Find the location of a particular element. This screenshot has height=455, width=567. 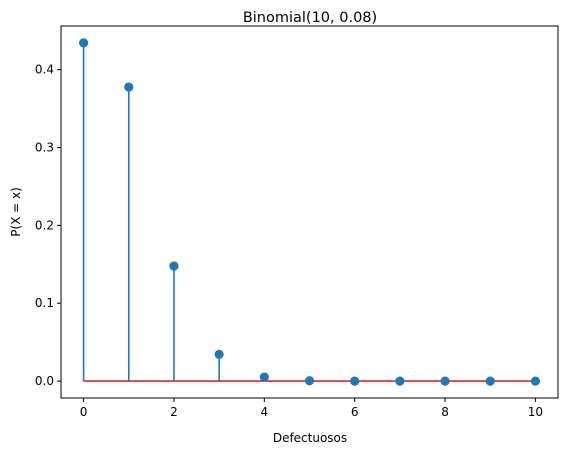

y-axis: 0.0 0.1 0.2 0.3 0.4 is located at coordinates (48, 225).